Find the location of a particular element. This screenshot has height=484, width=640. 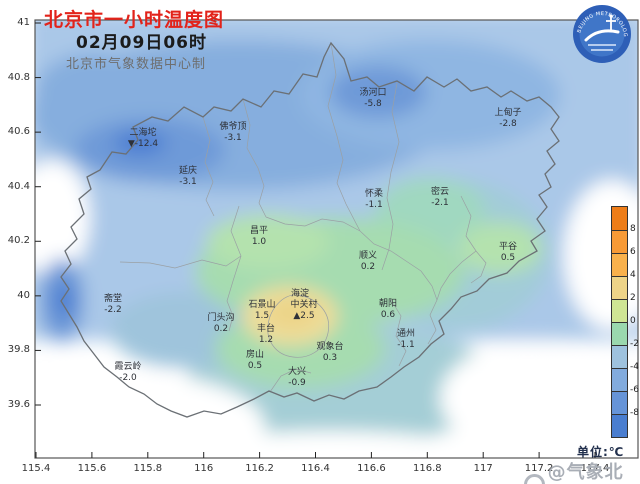

lat-tick-label: 39.8 is located at coordinates (18, 350).